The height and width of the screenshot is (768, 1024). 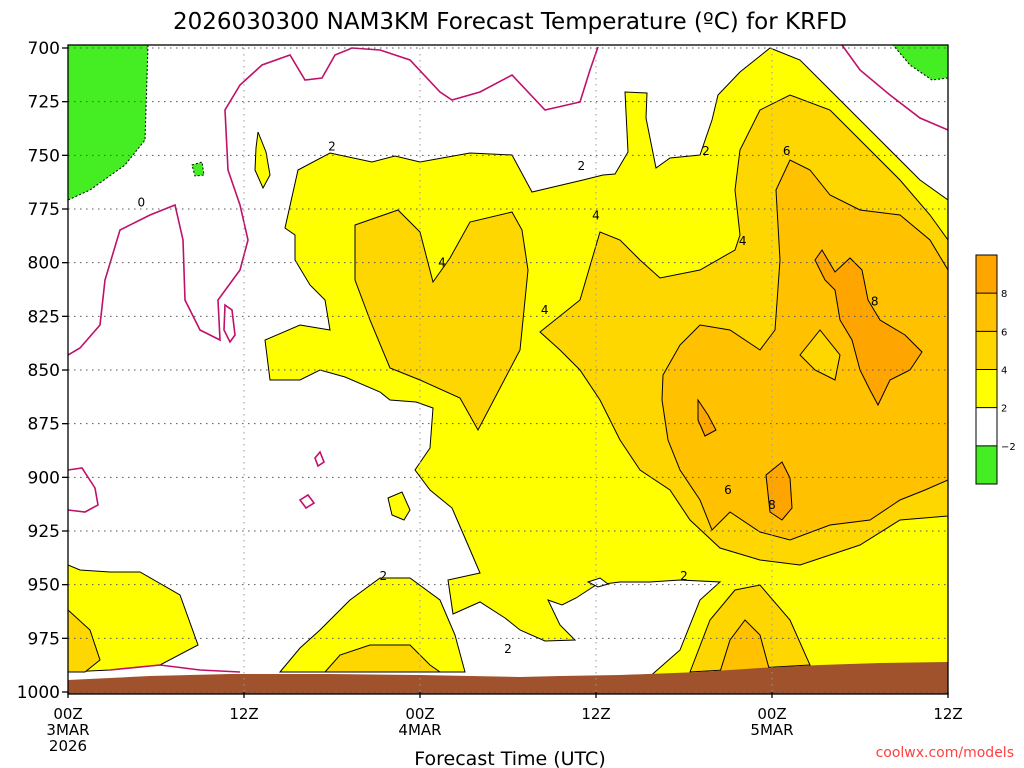 What do you see at coordinates (1004, 332) in the screenshot?
I see `colorbar-label: 6` at bounding box center [1004, 332].